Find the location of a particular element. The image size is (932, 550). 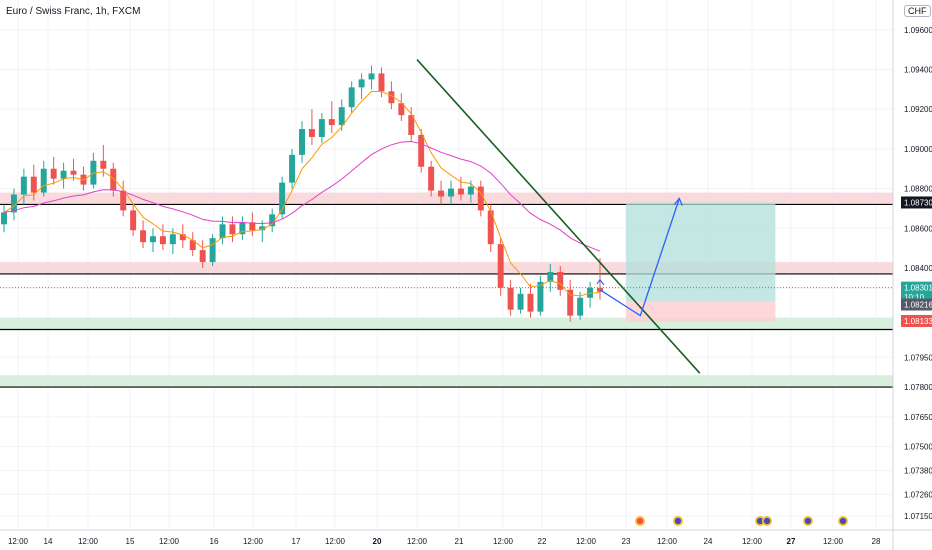

price-badge-label: 1.08133 is located at coordinates (918, 321).